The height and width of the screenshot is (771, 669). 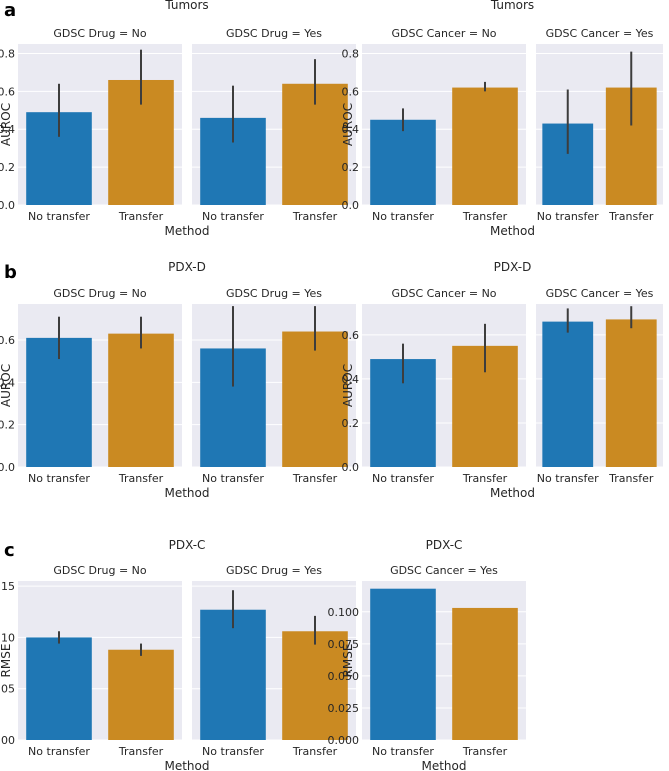 I want to click on row-letter: c, so click(x=9, y=550).